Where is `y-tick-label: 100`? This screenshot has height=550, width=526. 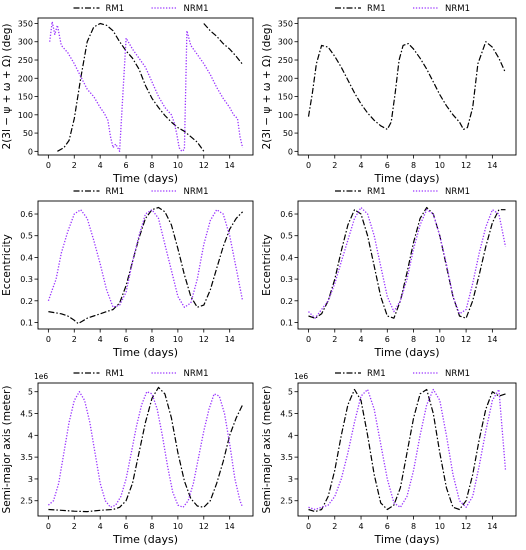
y-tick-label: 100 is located at coordinates (285, 115).